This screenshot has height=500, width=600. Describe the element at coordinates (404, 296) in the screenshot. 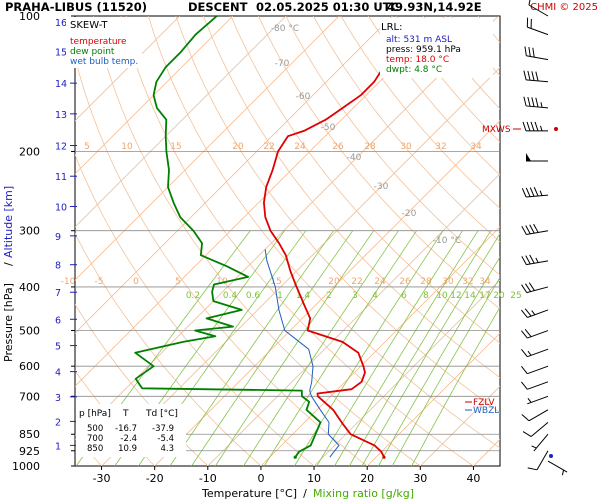

I see `mixing-ratio-label: 6` at that location.